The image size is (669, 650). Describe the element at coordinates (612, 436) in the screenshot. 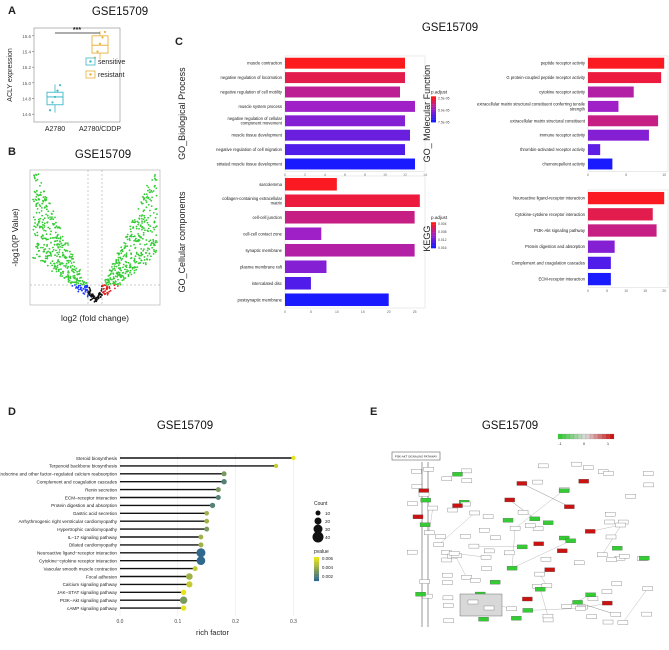

I see `scale-swatch` at that location.